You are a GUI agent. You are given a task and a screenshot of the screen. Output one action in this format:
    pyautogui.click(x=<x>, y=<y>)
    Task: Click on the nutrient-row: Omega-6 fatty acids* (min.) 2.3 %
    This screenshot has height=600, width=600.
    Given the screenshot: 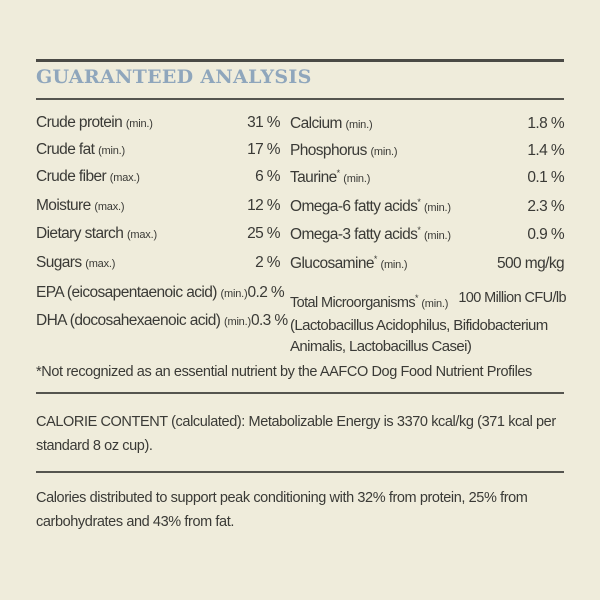 What is the action you would take?
    pyautogui.click(x=427, y=209)
    